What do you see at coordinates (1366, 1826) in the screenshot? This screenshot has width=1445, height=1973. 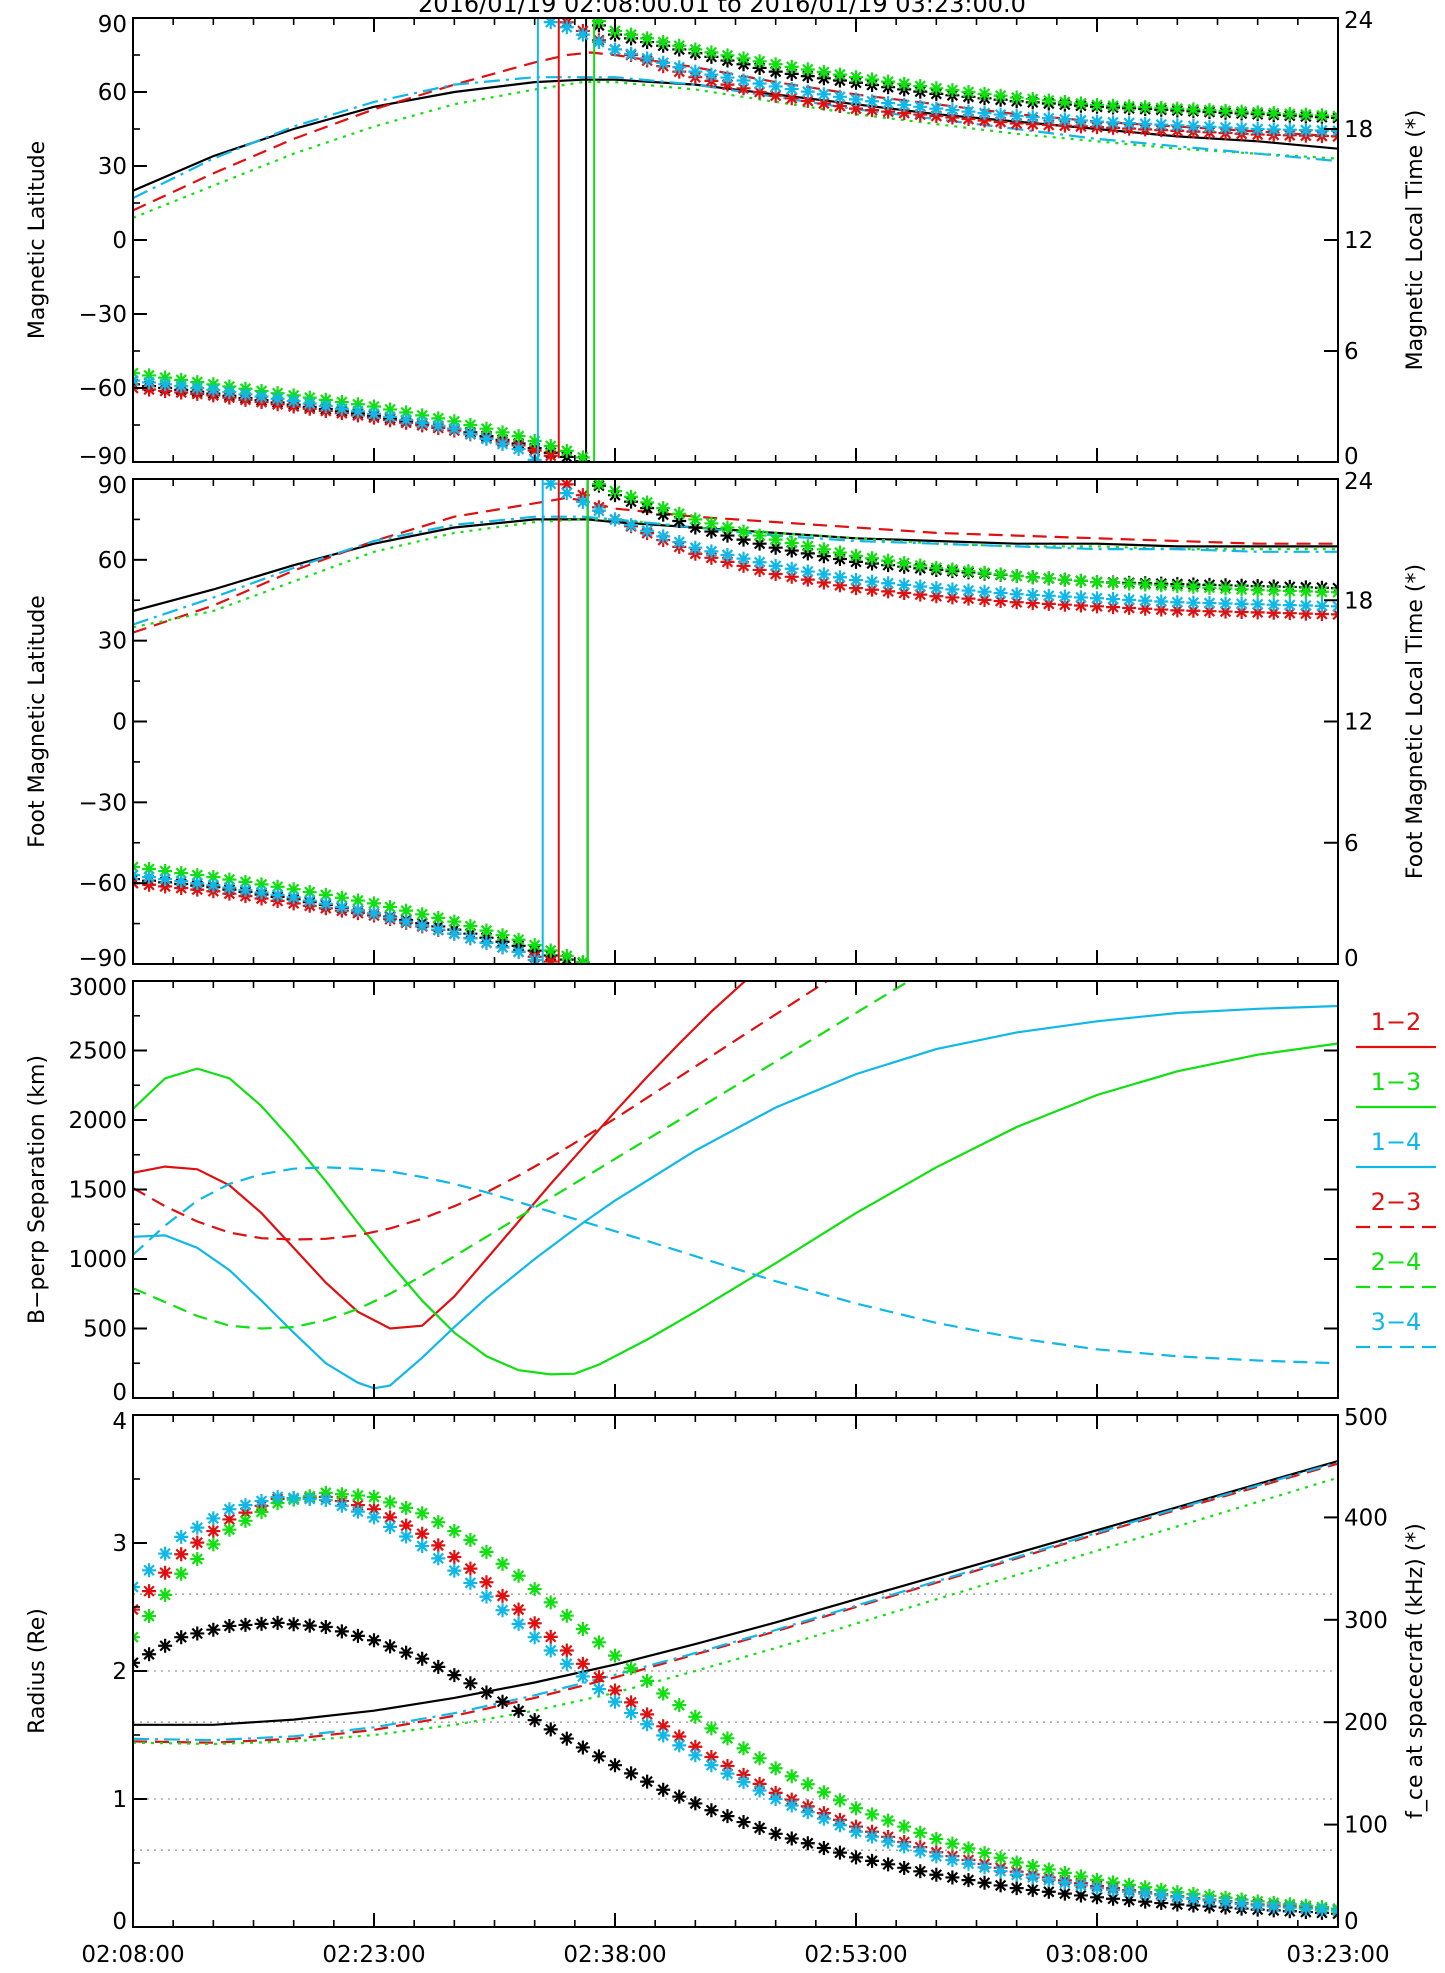 I see `y-right-tick-label: 100` at bounding box center [1366, 1826].